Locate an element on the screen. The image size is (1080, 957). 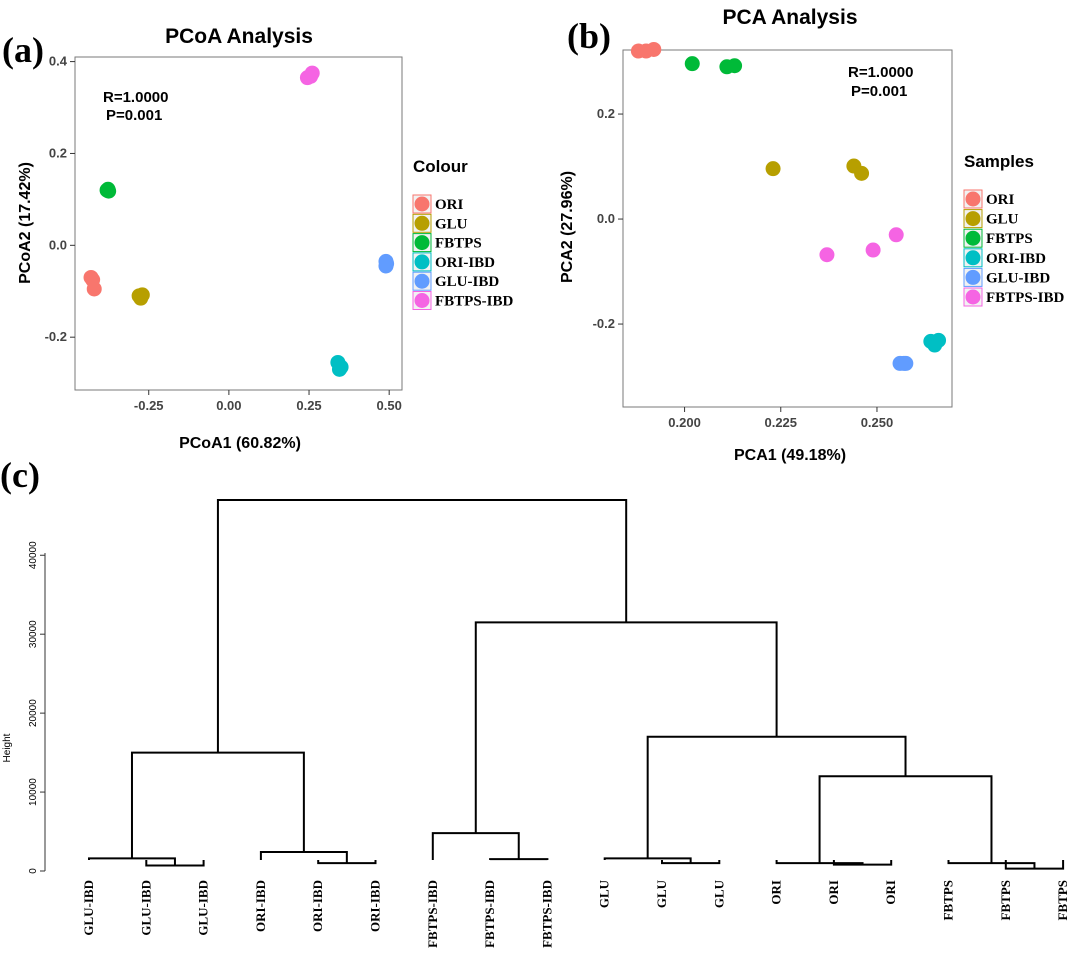
pcoa-legend-label-fbtps: FBTPS is located at coordinates (458, 244).